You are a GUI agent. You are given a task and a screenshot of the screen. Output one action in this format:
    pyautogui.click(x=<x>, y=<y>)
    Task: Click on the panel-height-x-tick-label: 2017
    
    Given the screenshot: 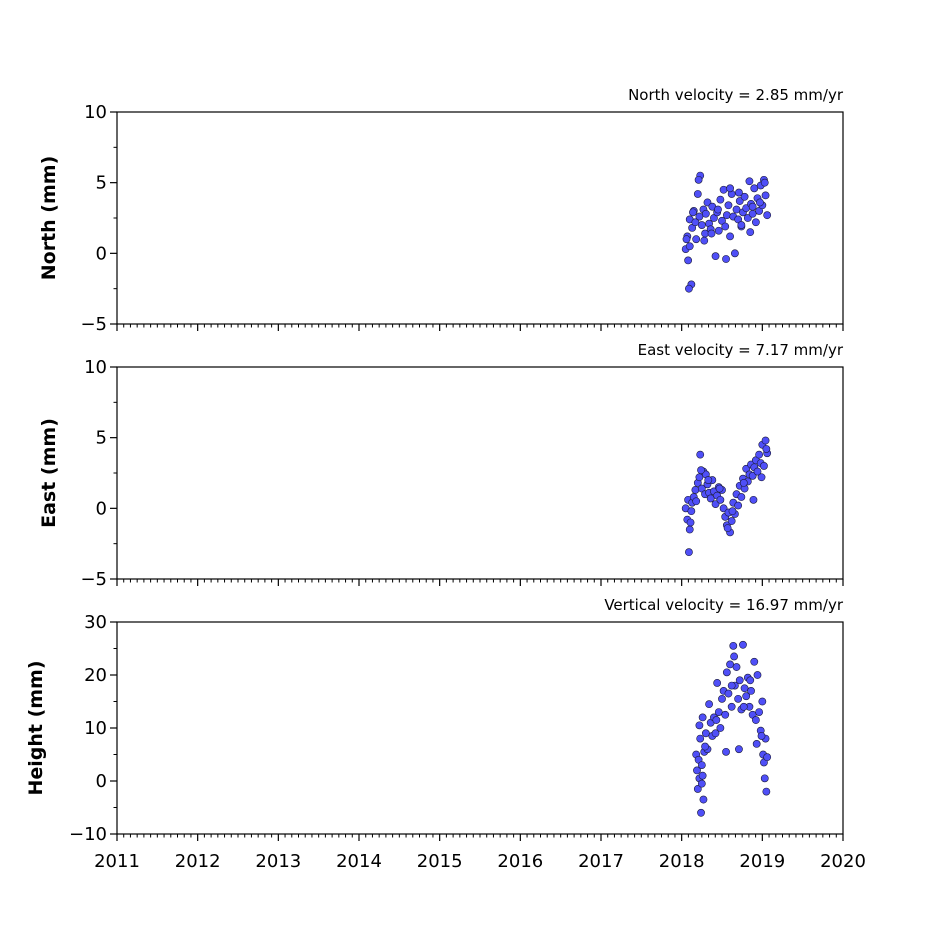 What is the action you would take?
    pyautogui.click(x=601, y=861)
    